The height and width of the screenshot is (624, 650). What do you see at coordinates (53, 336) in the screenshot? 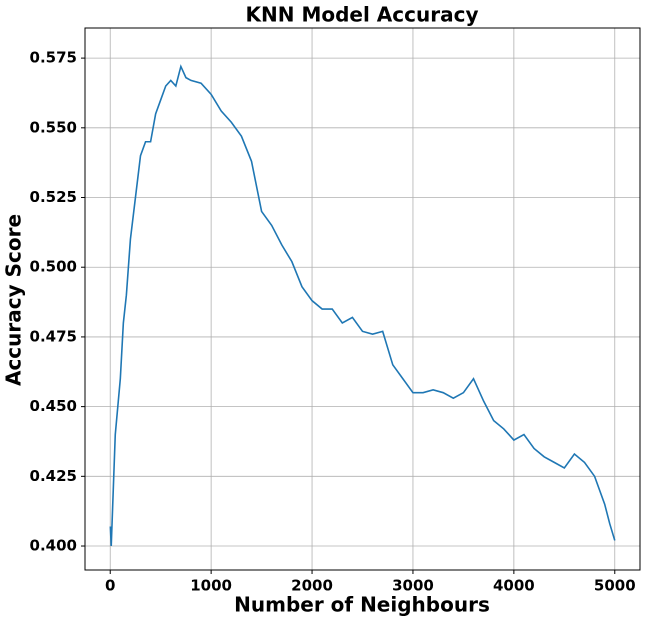
I see `y-tick-label: 0.475` at bounding box center [53, 336].